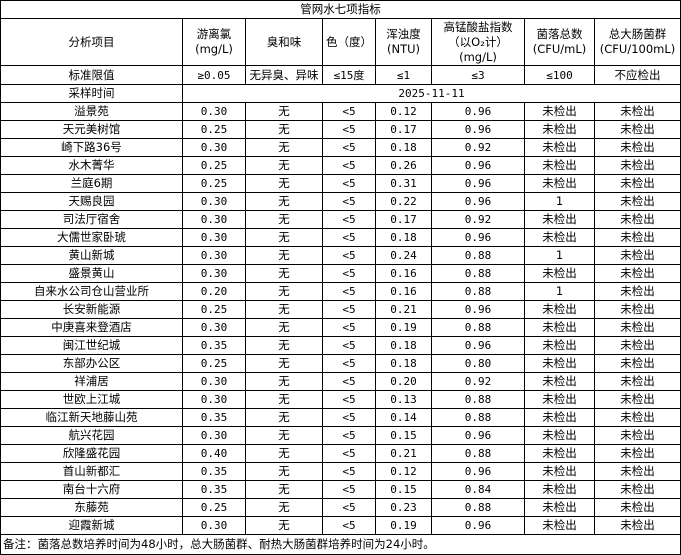  I want to click on cell-value: 0.23, so click(403, 507).